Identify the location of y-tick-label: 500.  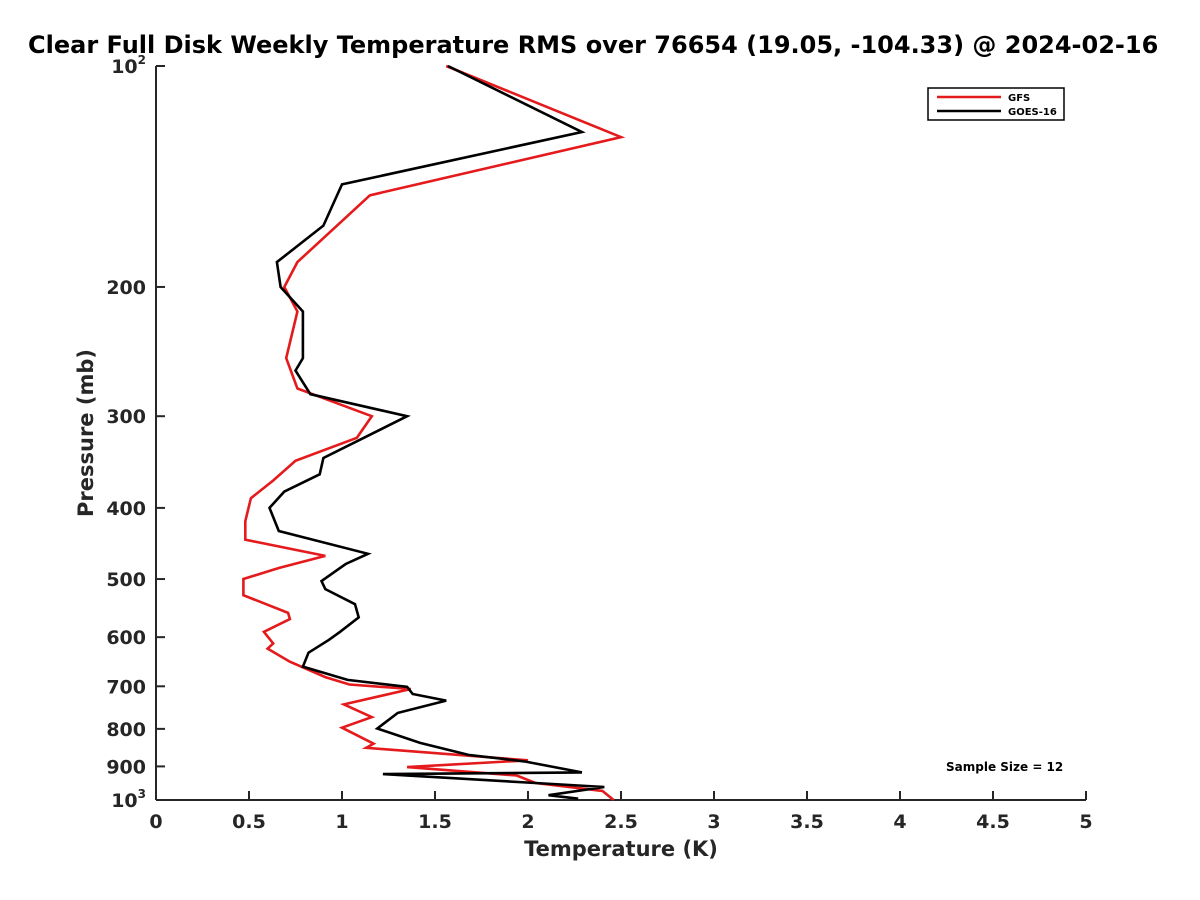
(126, 580).